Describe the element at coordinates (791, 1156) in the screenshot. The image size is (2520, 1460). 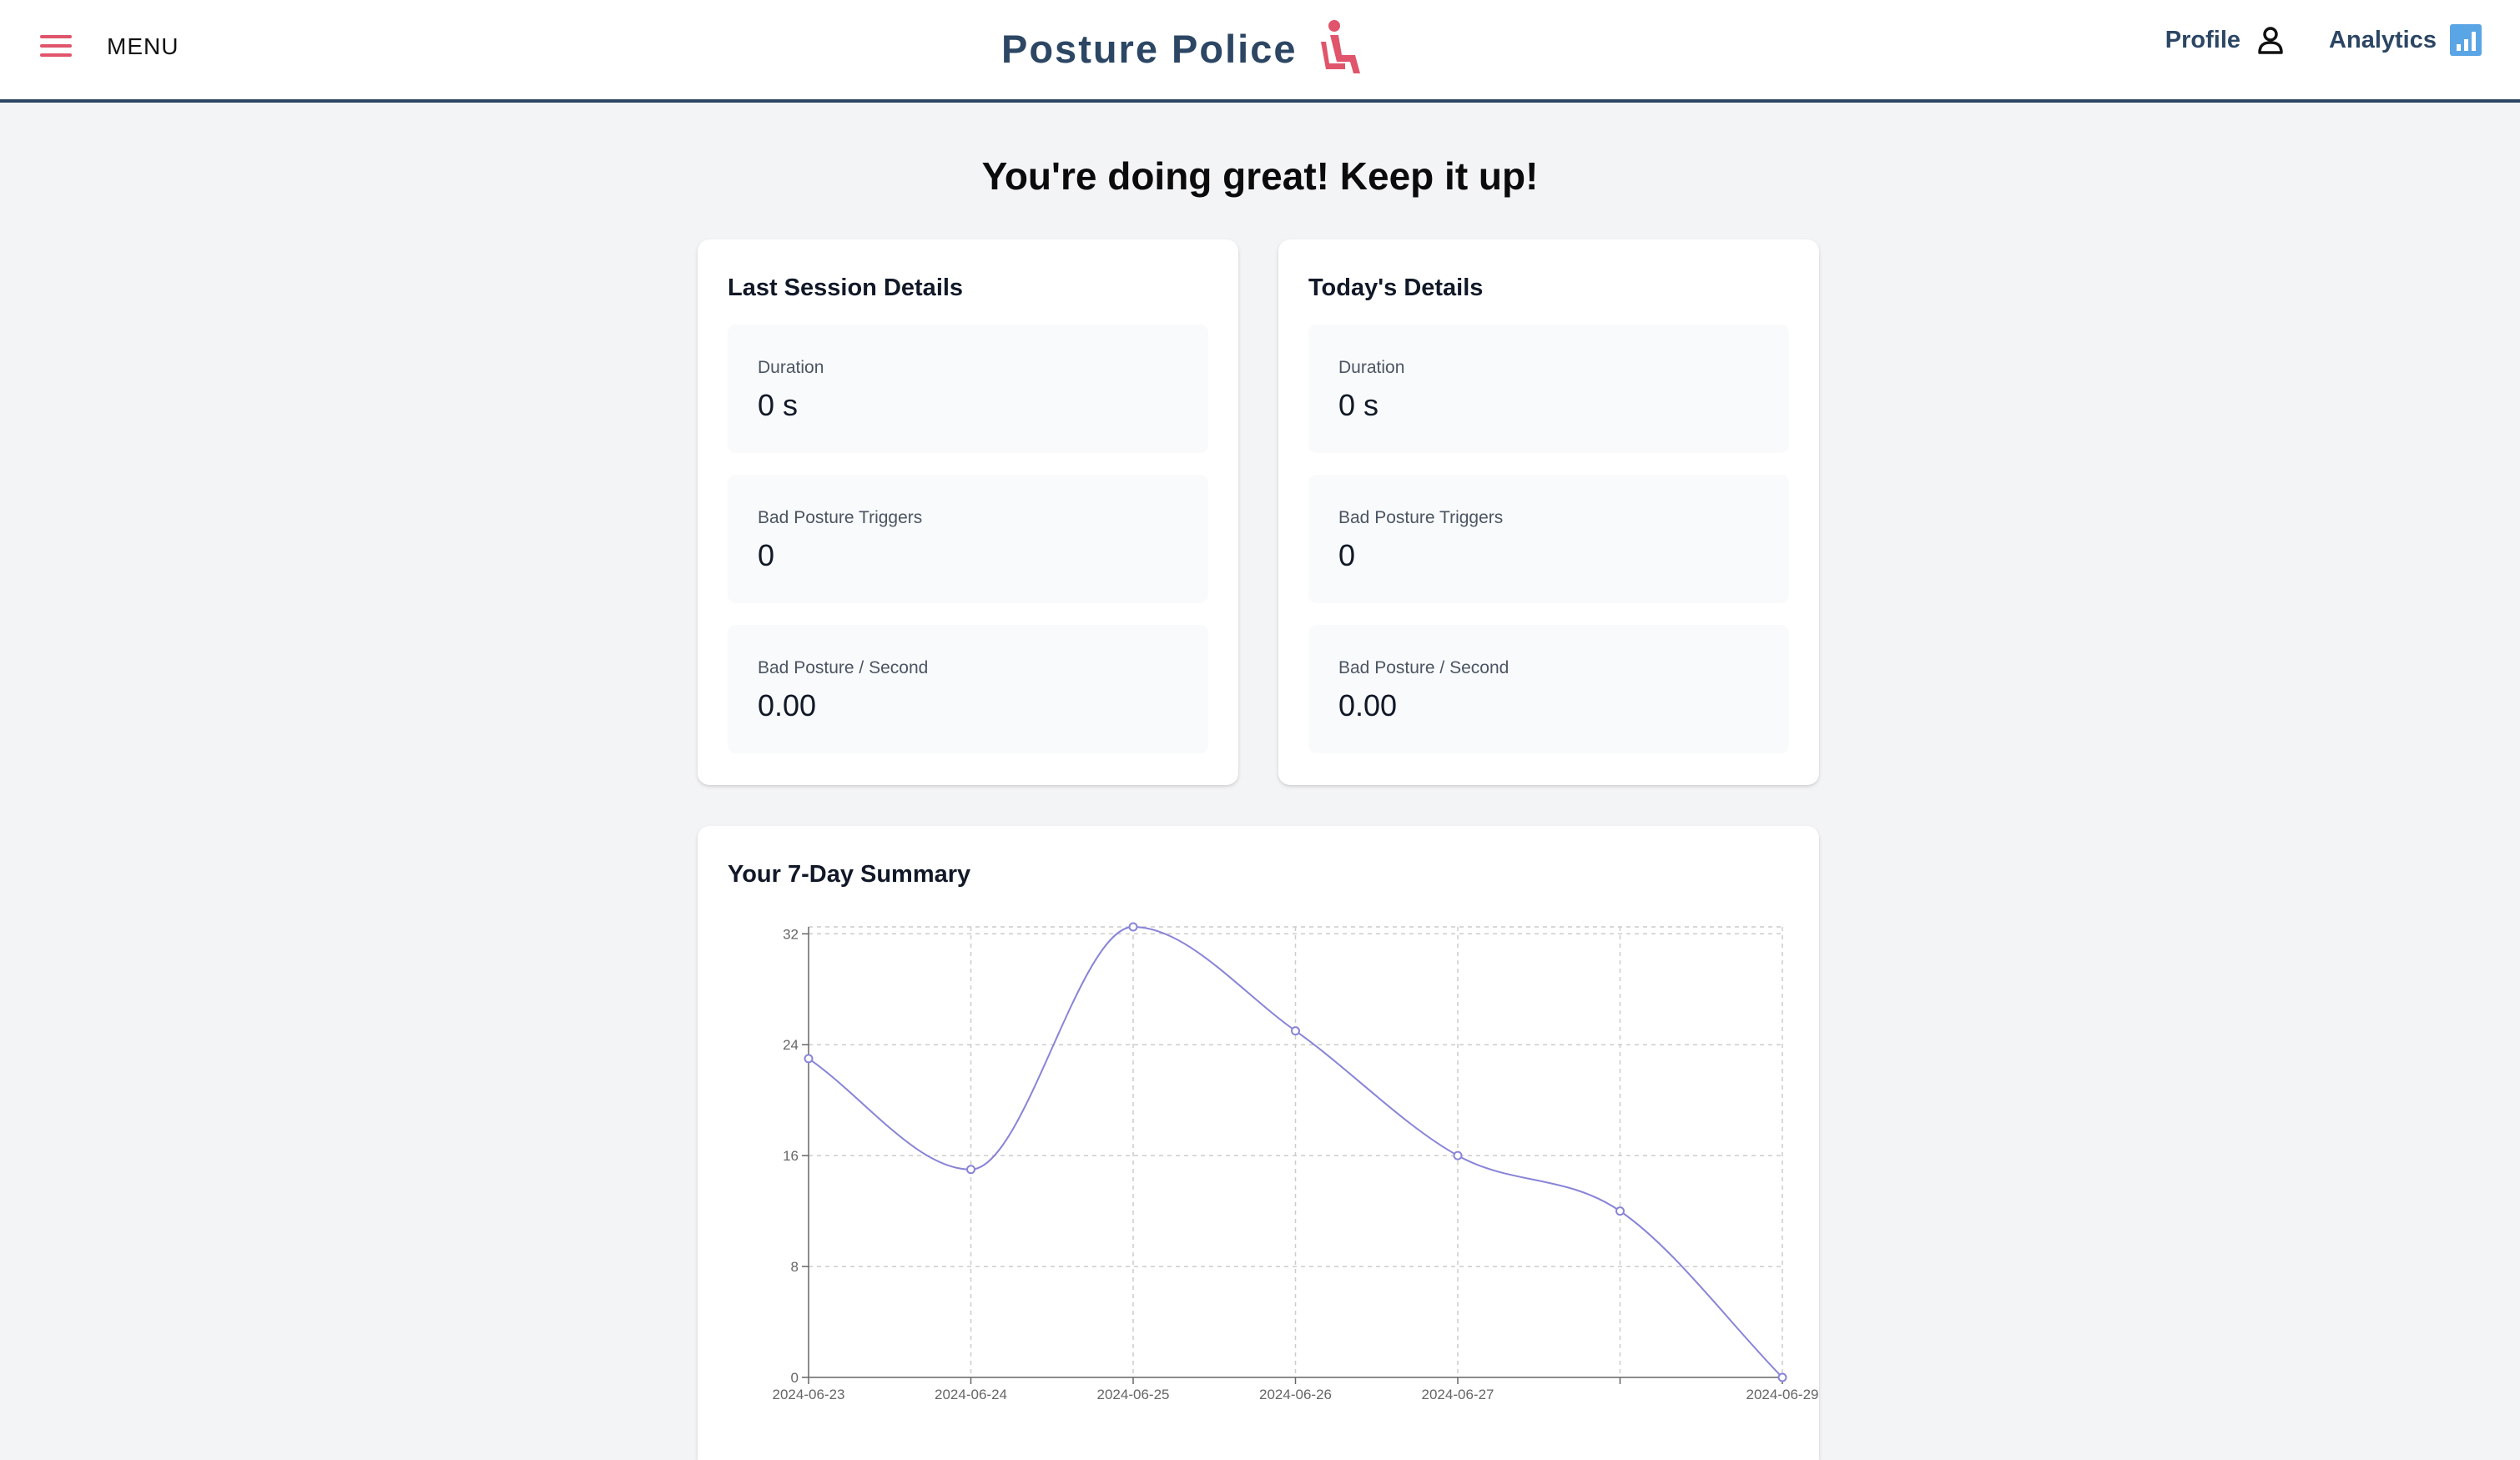
I see `y-tick-label: 16` at that location.